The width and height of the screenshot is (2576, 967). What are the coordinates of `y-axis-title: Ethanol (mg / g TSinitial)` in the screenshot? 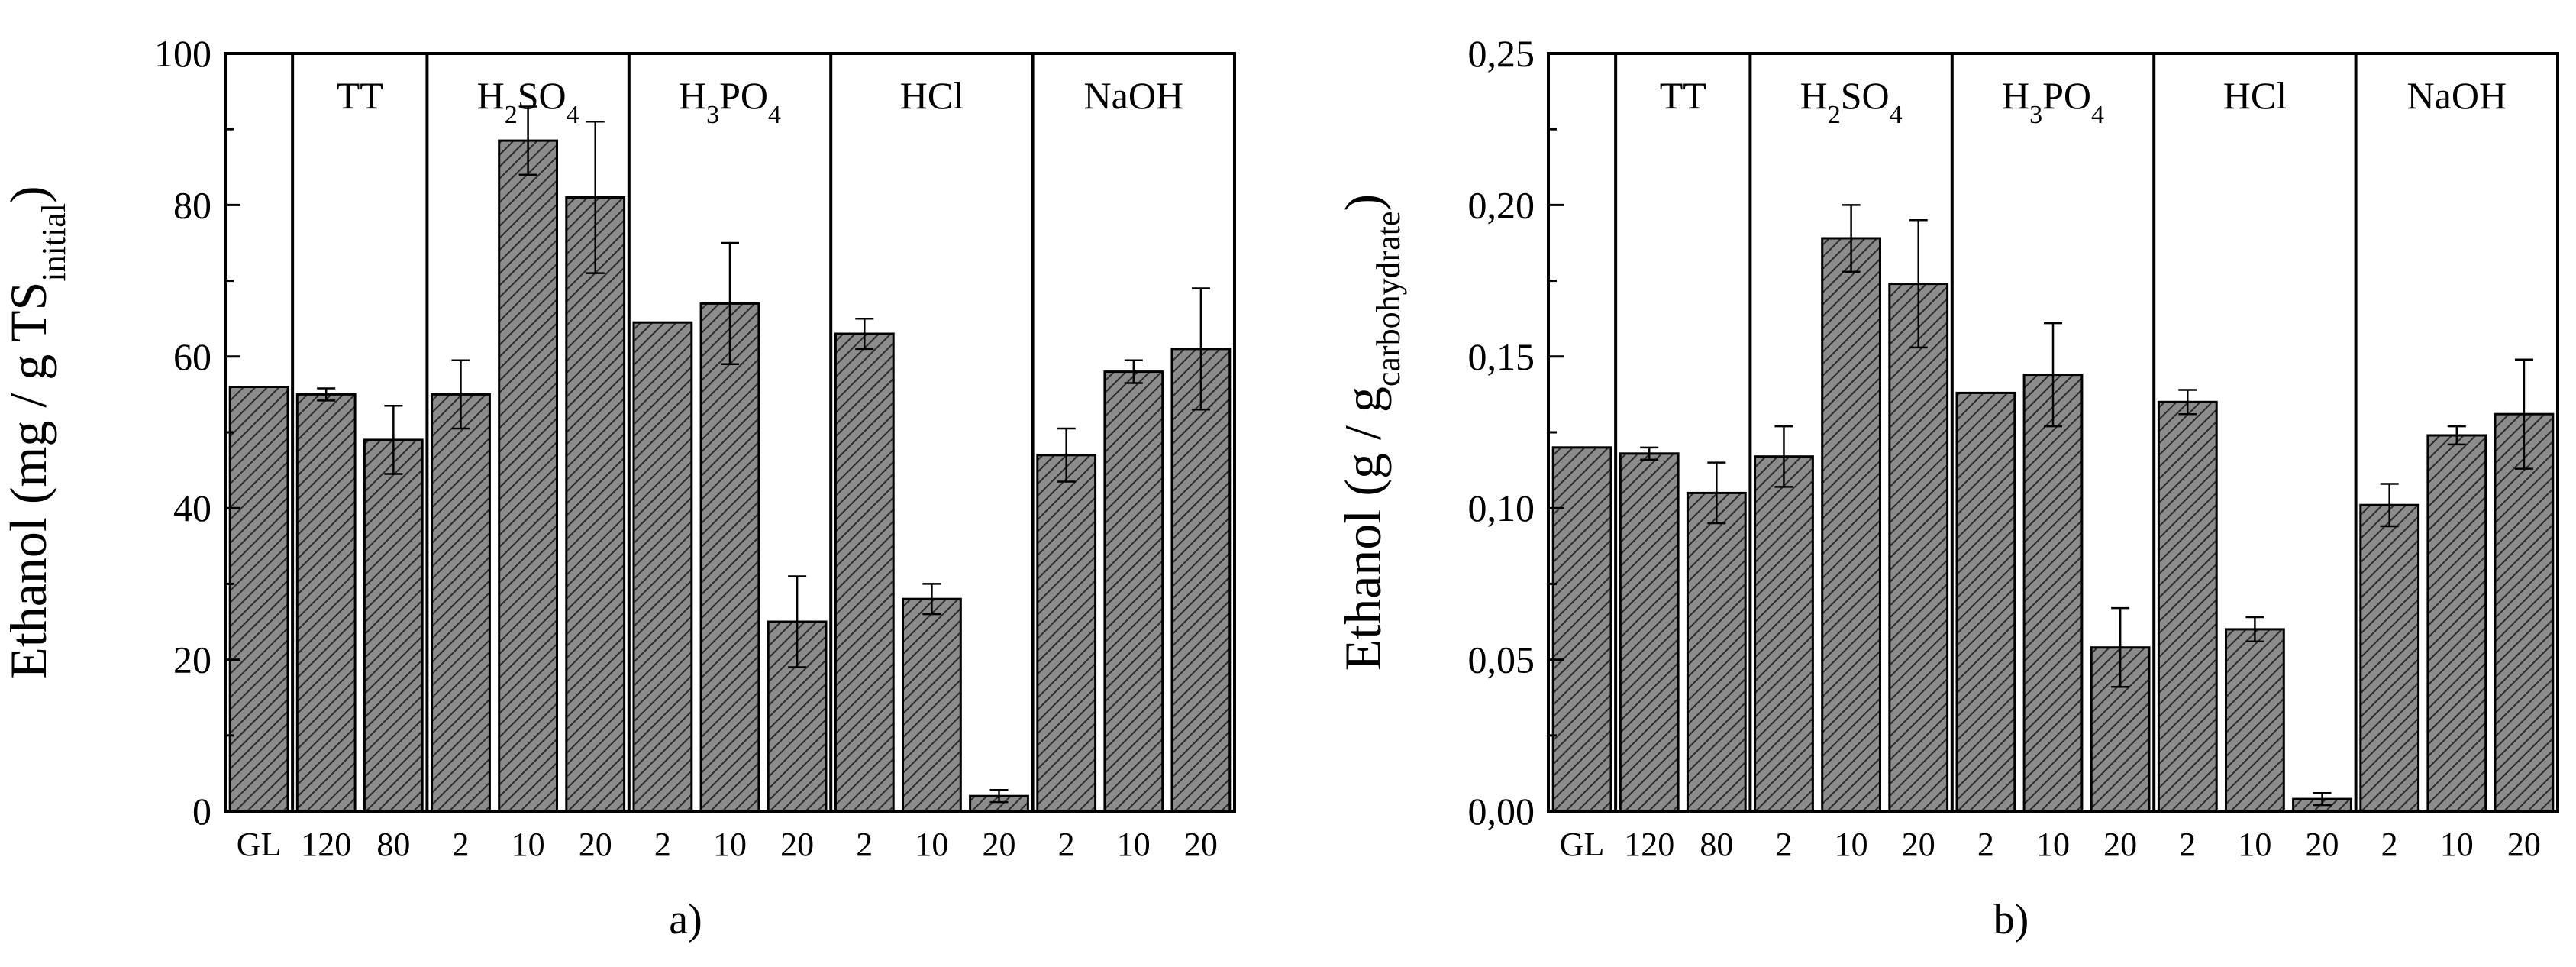 It's located at (36, 432).